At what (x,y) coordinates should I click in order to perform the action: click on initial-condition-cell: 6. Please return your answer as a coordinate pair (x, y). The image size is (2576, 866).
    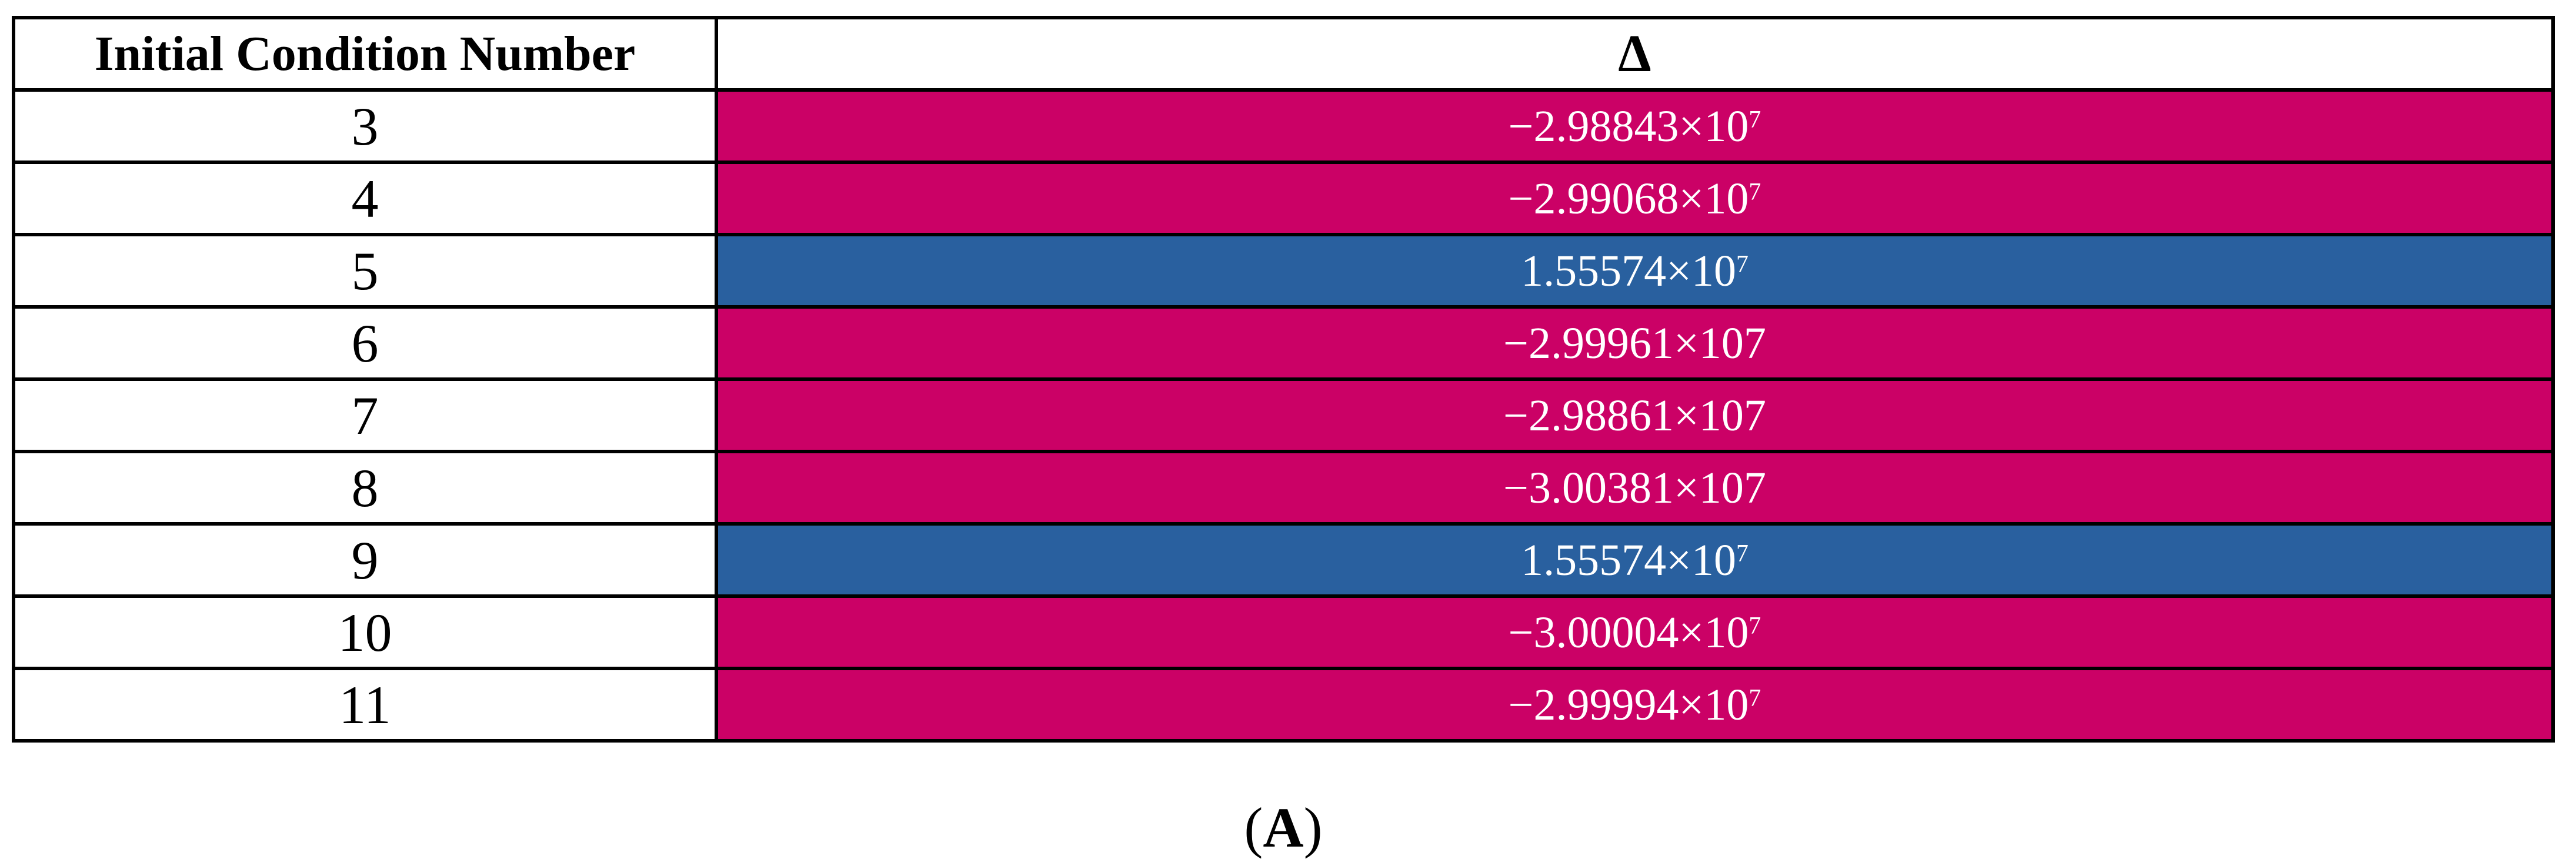
    Looking at the image, I should click on (365, 343).